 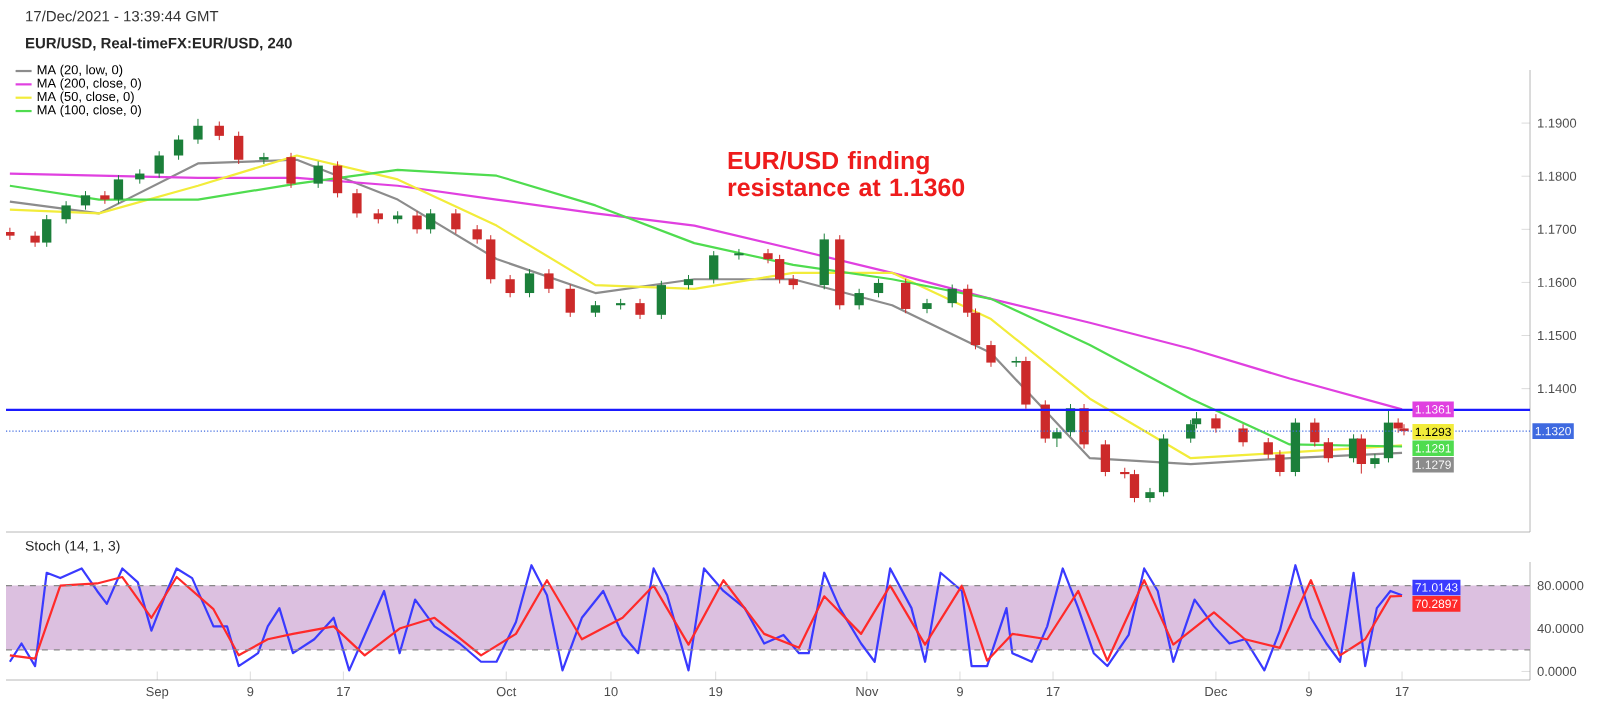 What do you see at coordinates (846, 174) in the screenshot?
I see `annotation: EUR/USD finding resistance at 1.1360` at bounding box center [846, 174].